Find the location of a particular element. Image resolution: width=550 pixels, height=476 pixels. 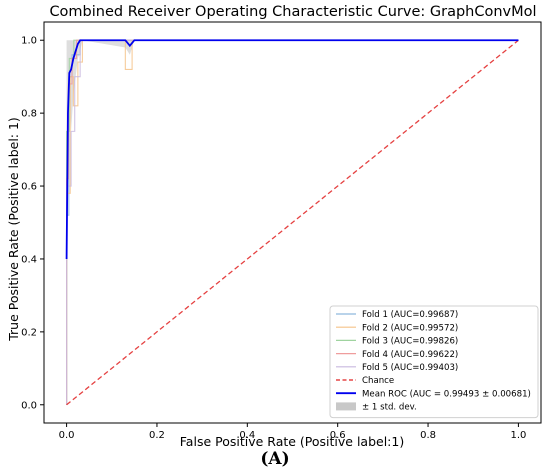

x-tick-label: 1.0 is located at coordinates (518, 435).